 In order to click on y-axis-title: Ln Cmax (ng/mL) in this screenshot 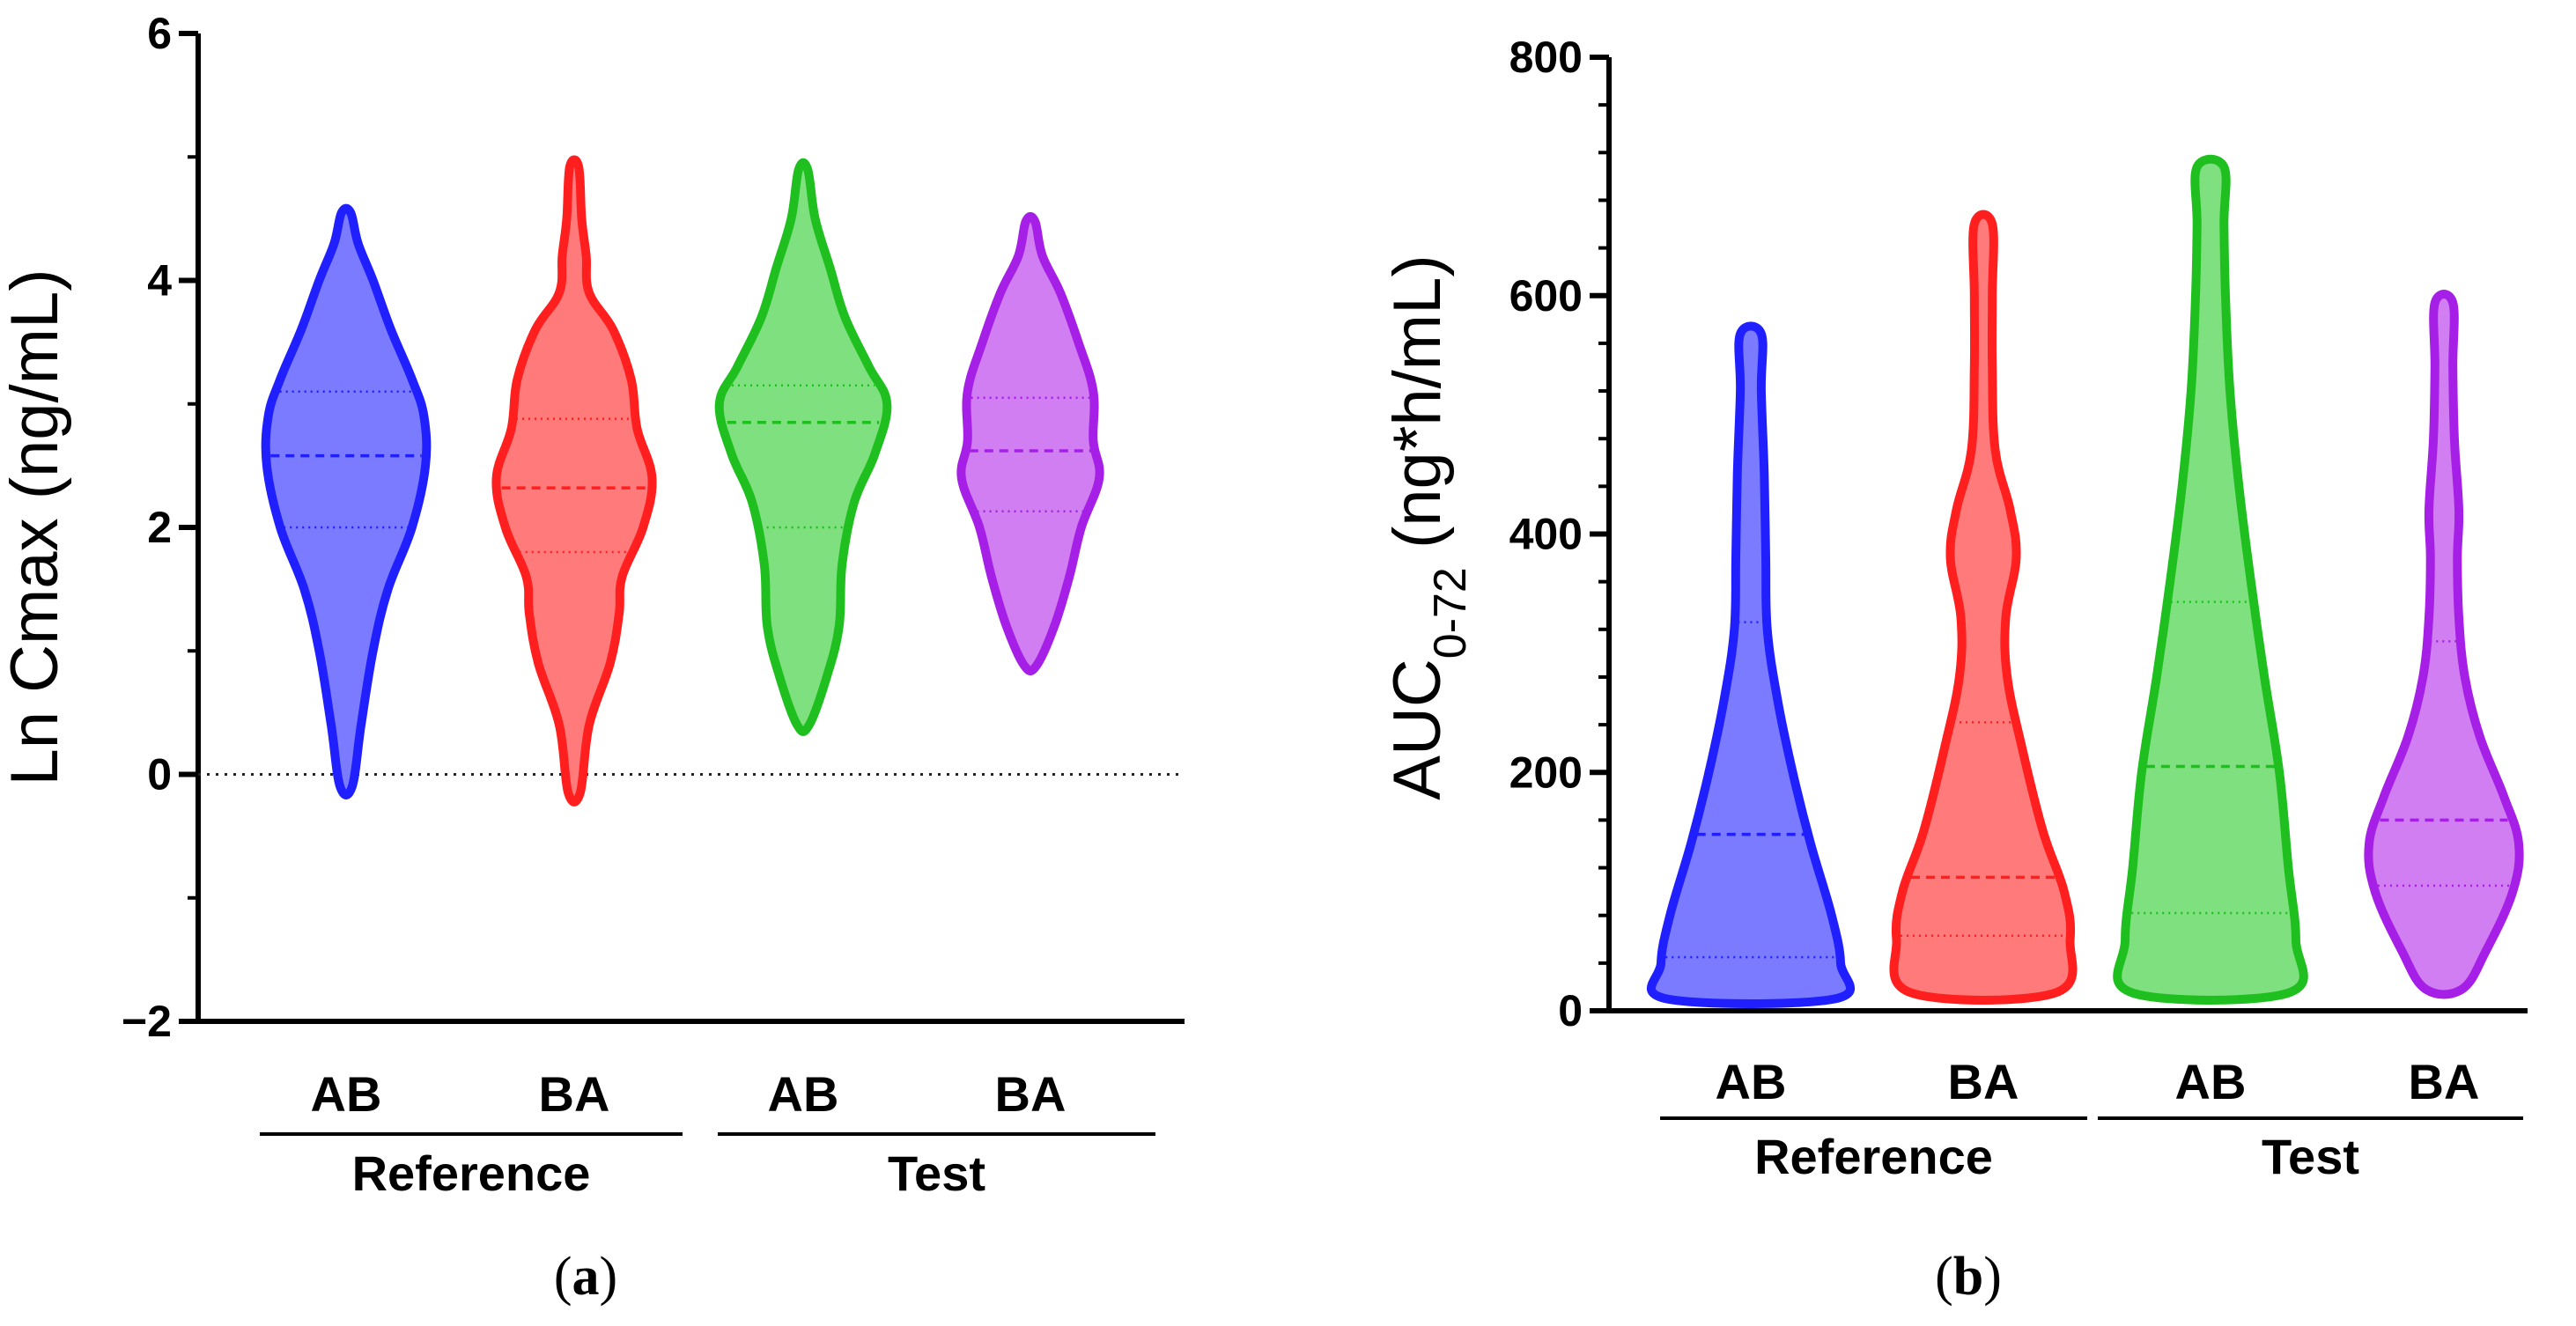, I will do `click(36, 527)`.